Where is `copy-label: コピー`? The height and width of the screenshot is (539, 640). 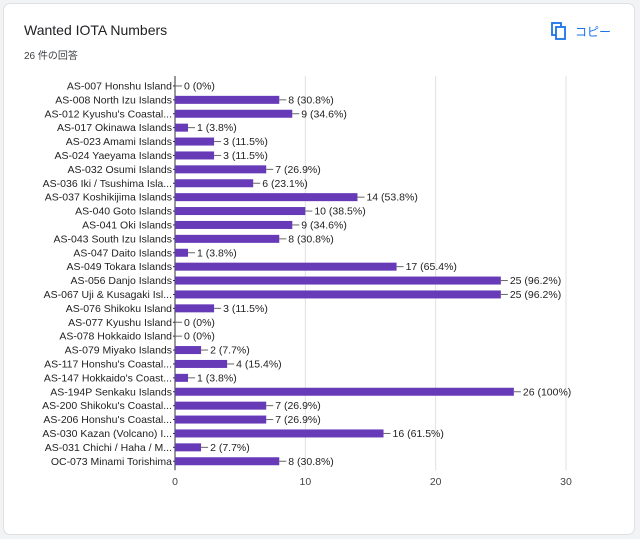
copy-label: コピー is located at coordinates (593, 31).